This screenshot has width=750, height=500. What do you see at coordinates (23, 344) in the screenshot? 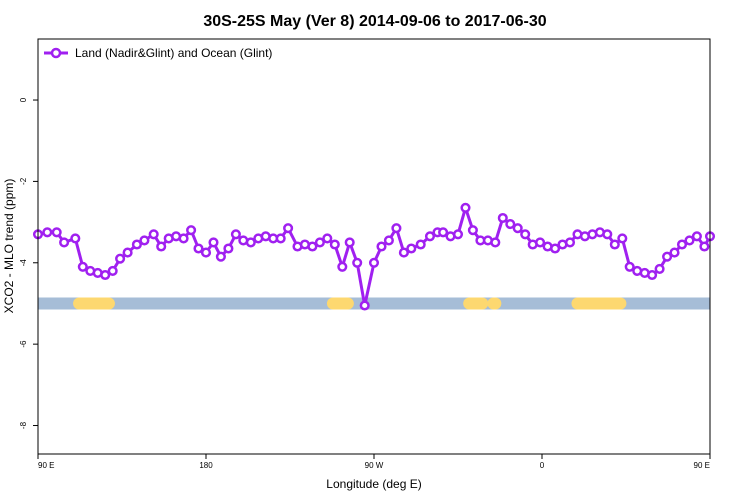
I see `y-tick-label: -6` at bounding box center [23, 344].